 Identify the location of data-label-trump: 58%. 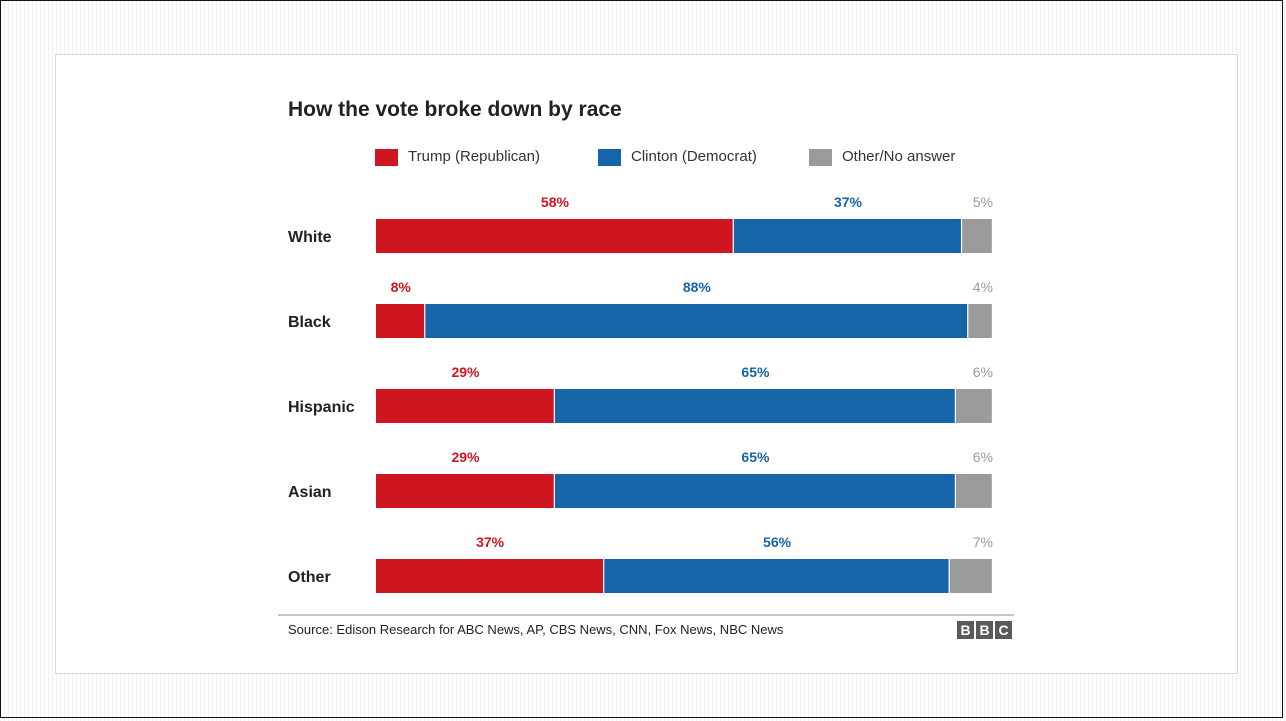
(555, 202).